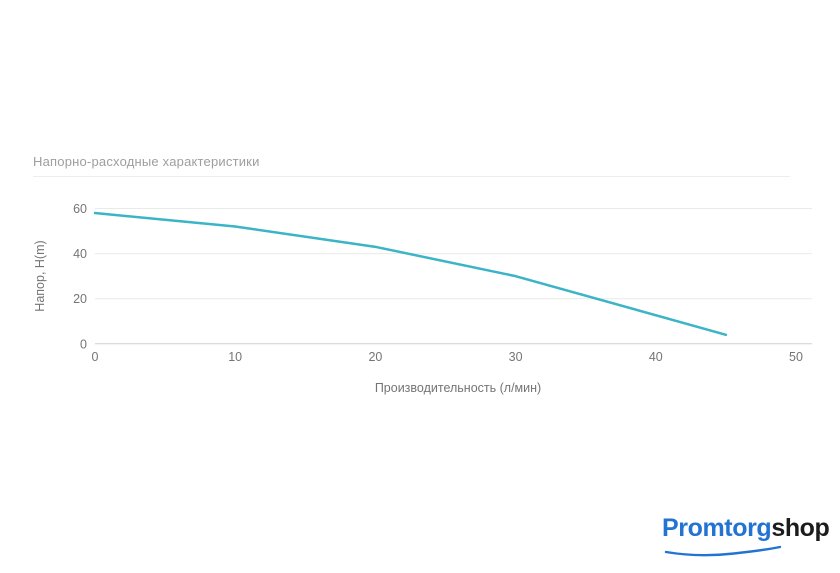  Describe the element at coordinates (800, 528) in the screenshot. I see `logo-part-shop: shop` at that location.